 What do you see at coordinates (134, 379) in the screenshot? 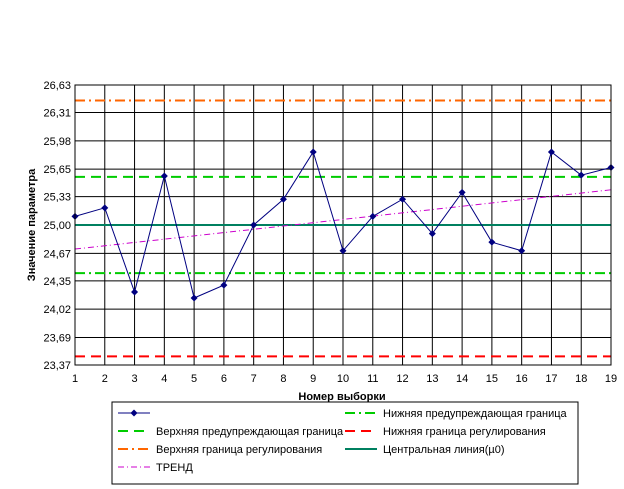
I see `x-tick-label: 3` at bounding box center [134, 379].